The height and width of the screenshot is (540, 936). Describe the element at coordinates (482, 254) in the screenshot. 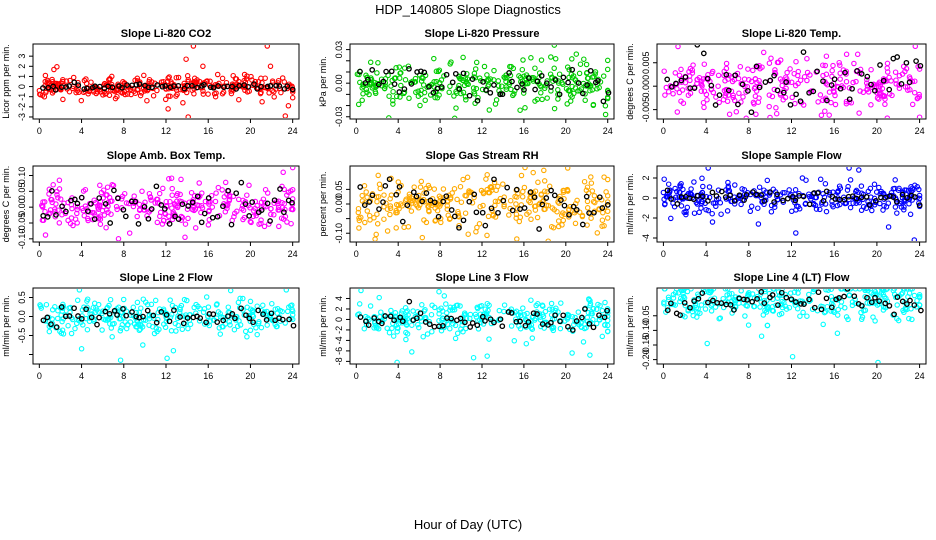

I see `x-tick-label: 12` at that location.